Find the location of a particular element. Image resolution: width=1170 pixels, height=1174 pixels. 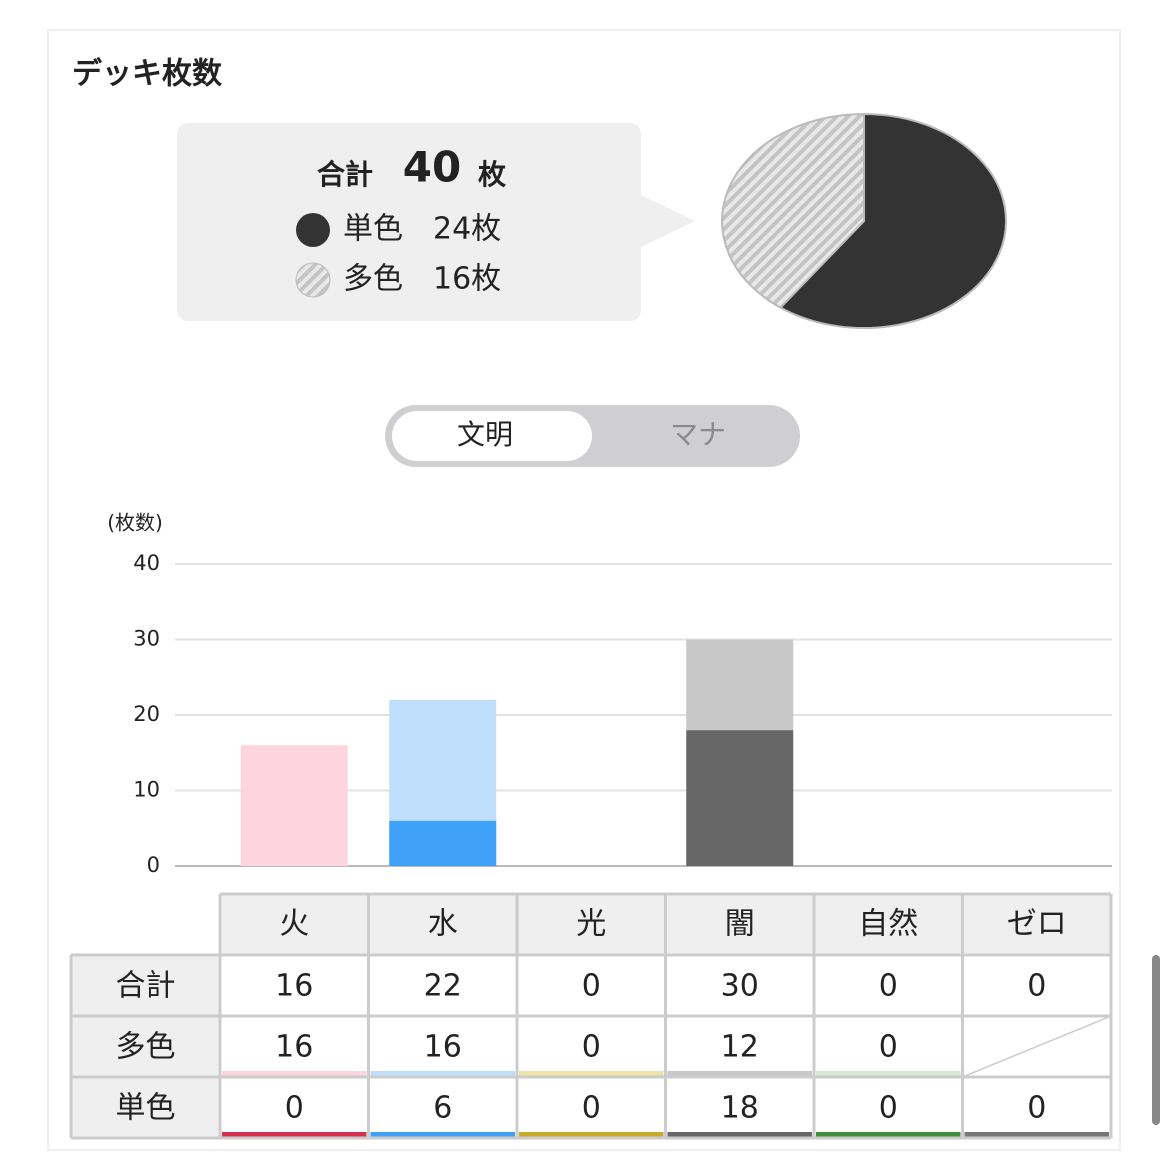

y-tick-label: 20 is located at coordinates (146, 714).